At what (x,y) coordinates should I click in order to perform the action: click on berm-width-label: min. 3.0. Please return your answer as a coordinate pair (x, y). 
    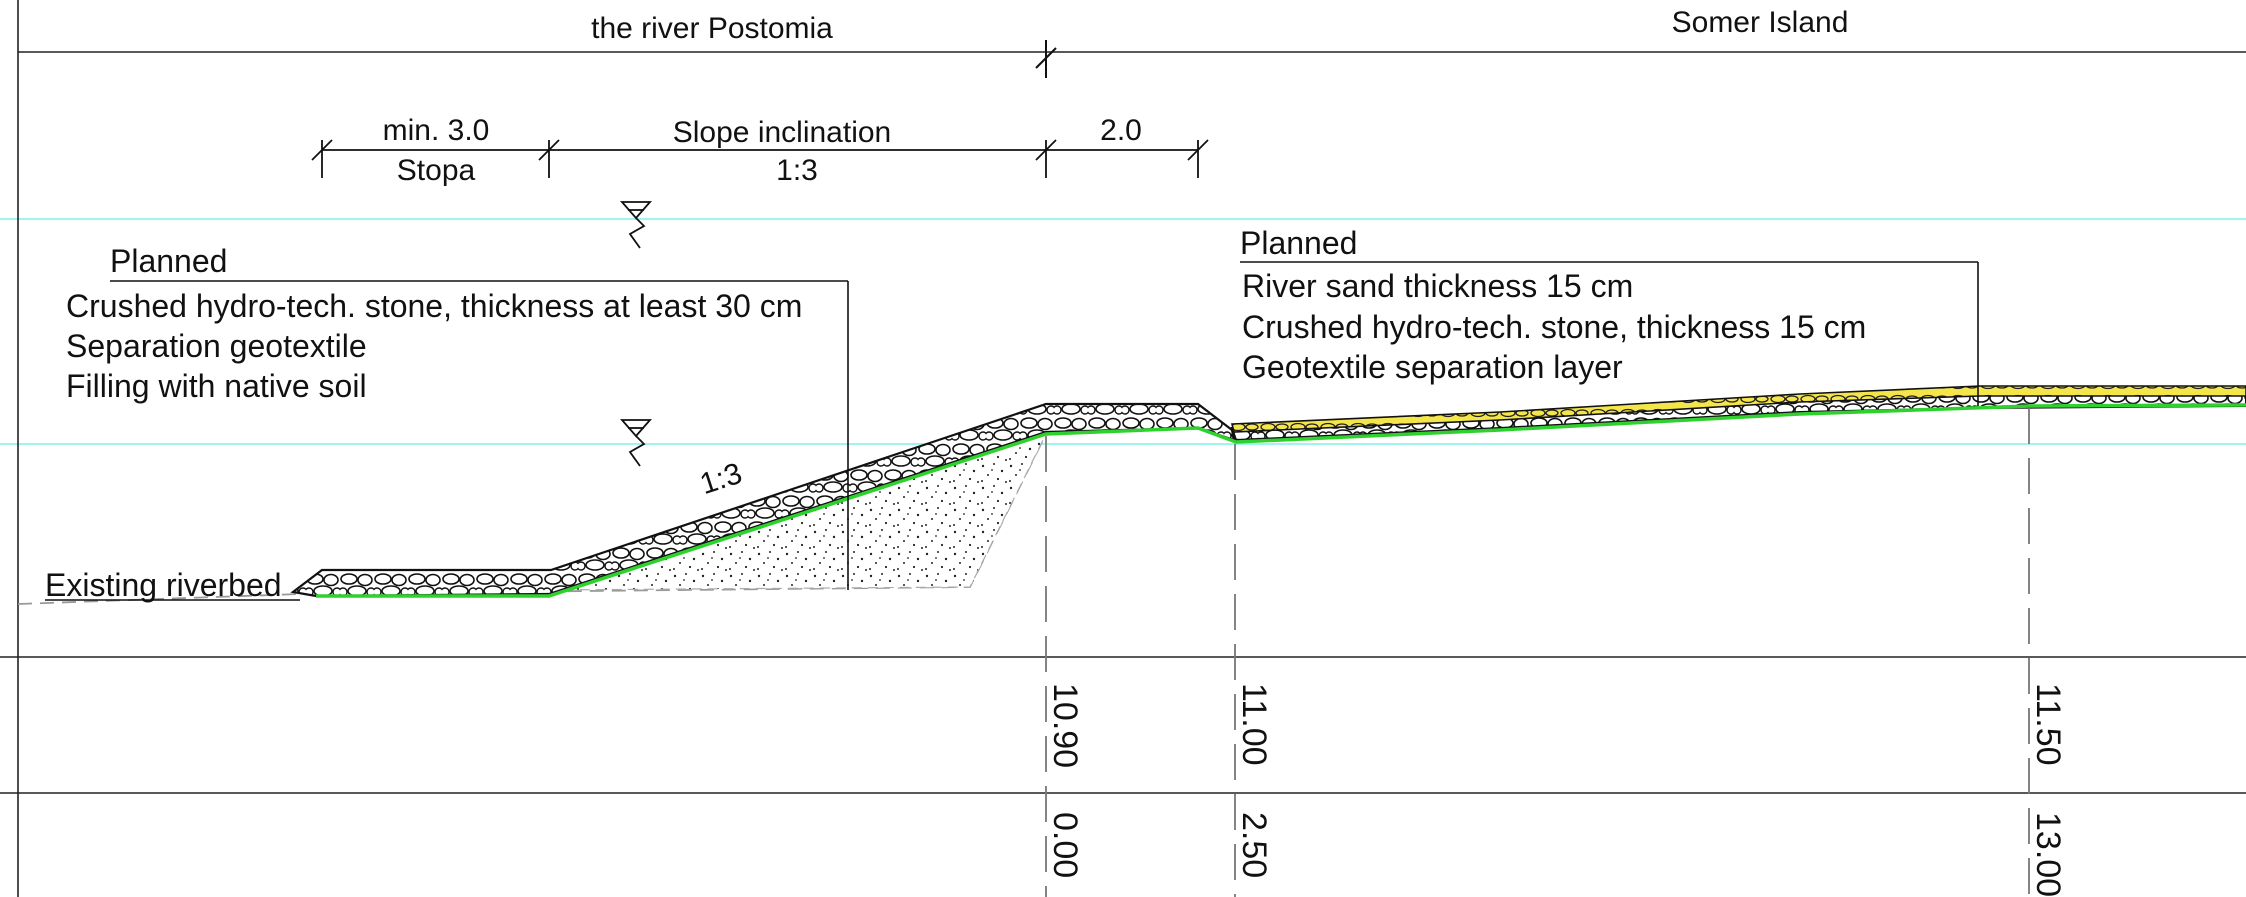
    Looking at the image, I should click on (436, 130).